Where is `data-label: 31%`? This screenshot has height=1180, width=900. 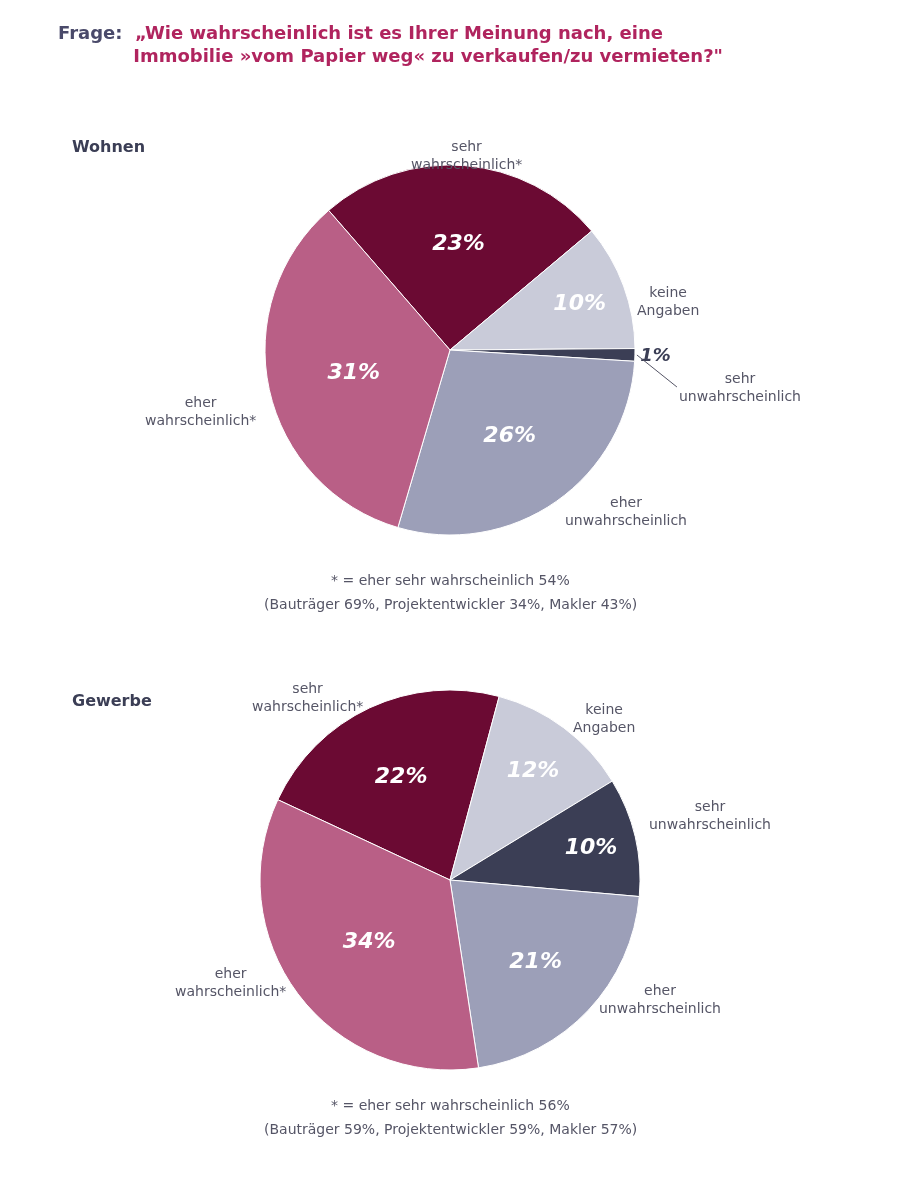 data-label: 31% is located at coordinates (354, 371).